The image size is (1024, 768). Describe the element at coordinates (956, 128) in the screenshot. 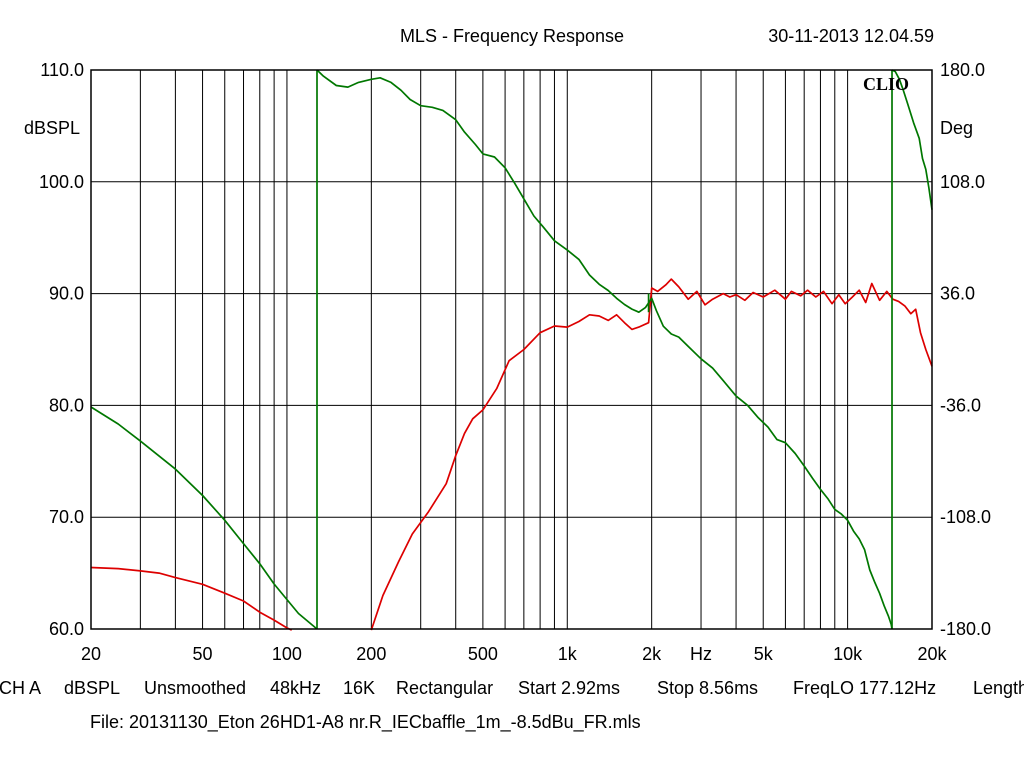

I see `y-right-axis-label: Deg` at that location.